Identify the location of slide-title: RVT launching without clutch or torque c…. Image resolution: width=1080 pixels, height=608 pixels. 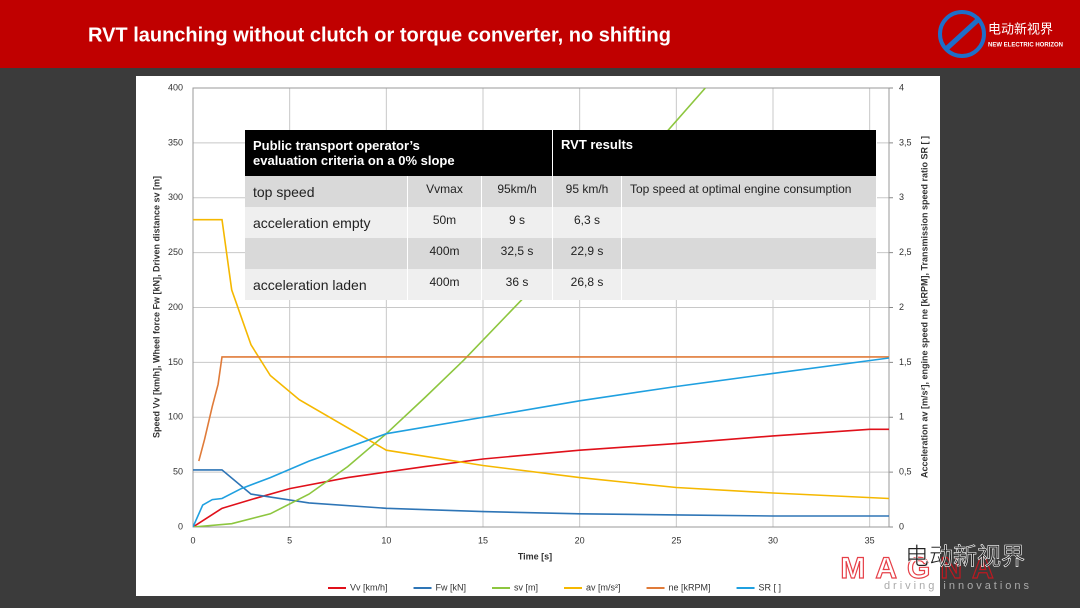
(379, 35).